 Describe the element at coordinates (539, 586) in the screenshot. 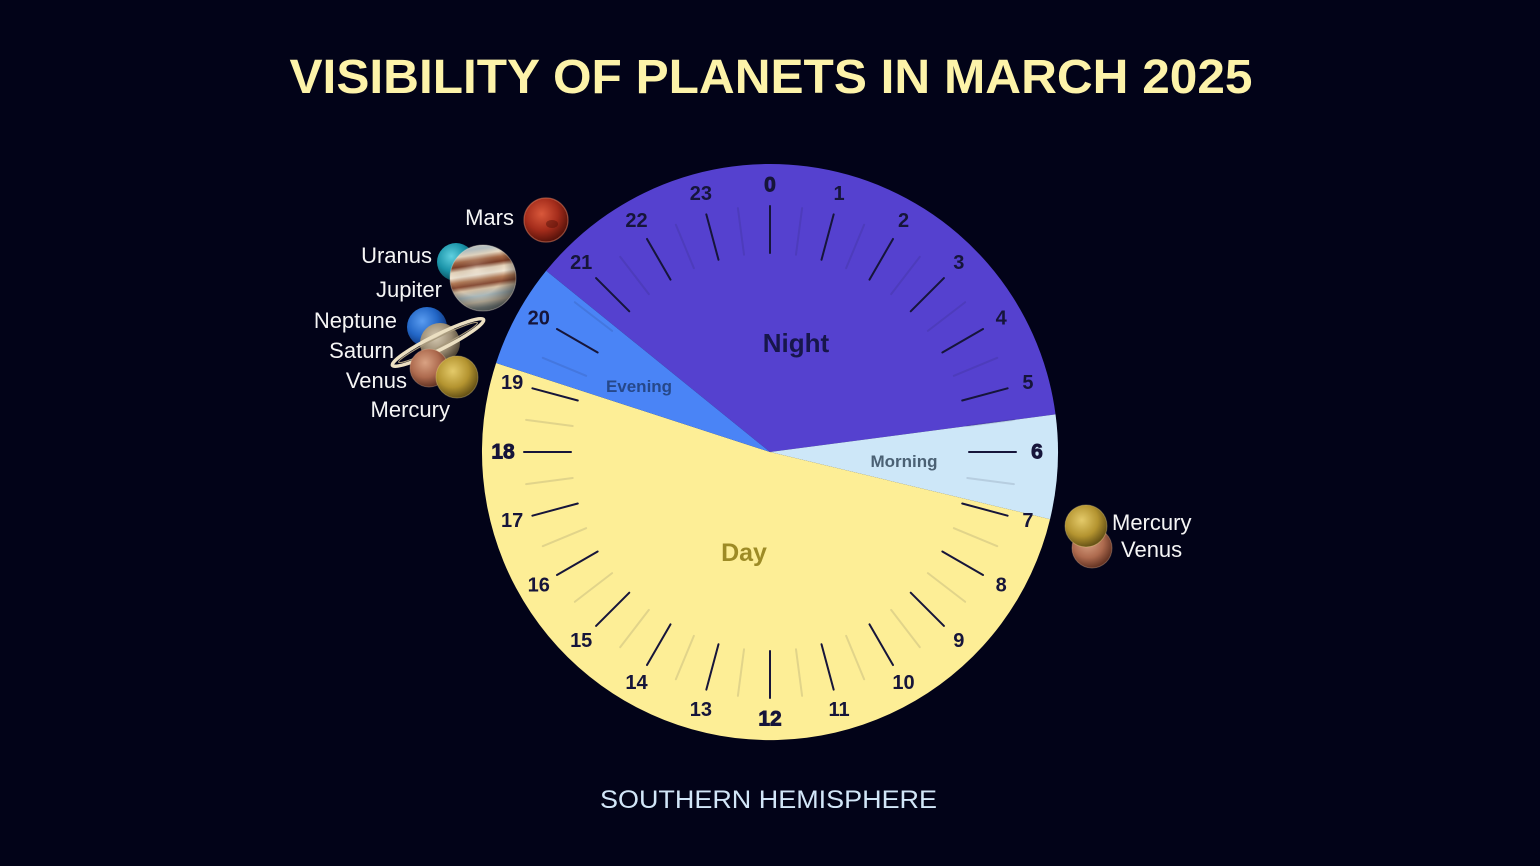

I see `hour-label-16: 16` at that location.